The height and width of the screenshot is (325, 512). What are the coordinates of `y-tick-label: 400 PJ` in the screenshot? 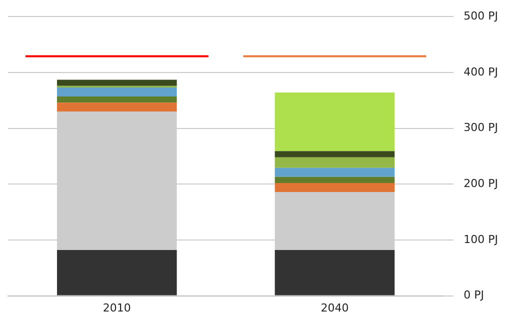 It's located at (481, 71).